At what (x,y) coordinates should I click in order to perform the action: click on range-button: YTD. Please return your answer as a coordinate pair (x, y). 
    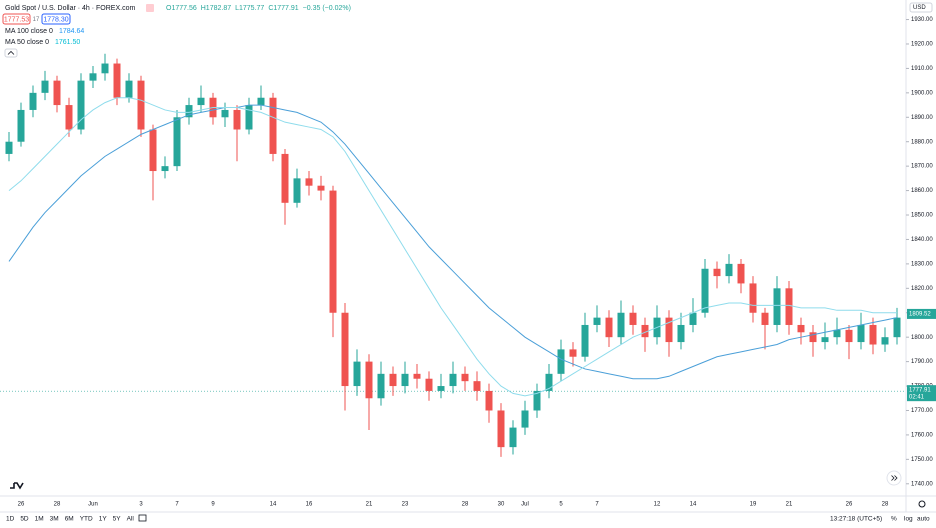
    Looking at the image, I should click on (86, 519).